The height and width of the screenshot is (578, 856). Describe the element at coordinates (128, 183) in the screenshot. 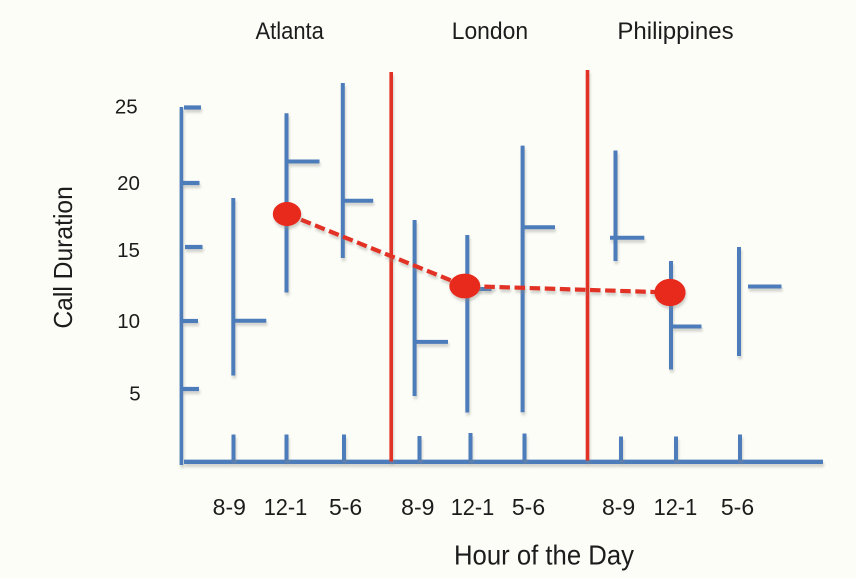

I see `svg-text: 20` at that location.